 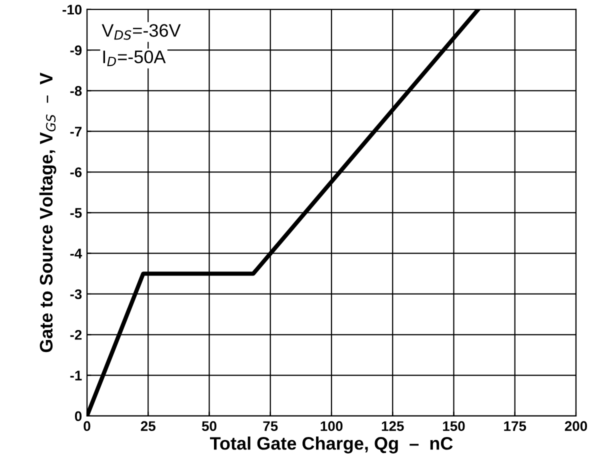 I want to click on y-tick-label: -1, so click(x=76, y=375).